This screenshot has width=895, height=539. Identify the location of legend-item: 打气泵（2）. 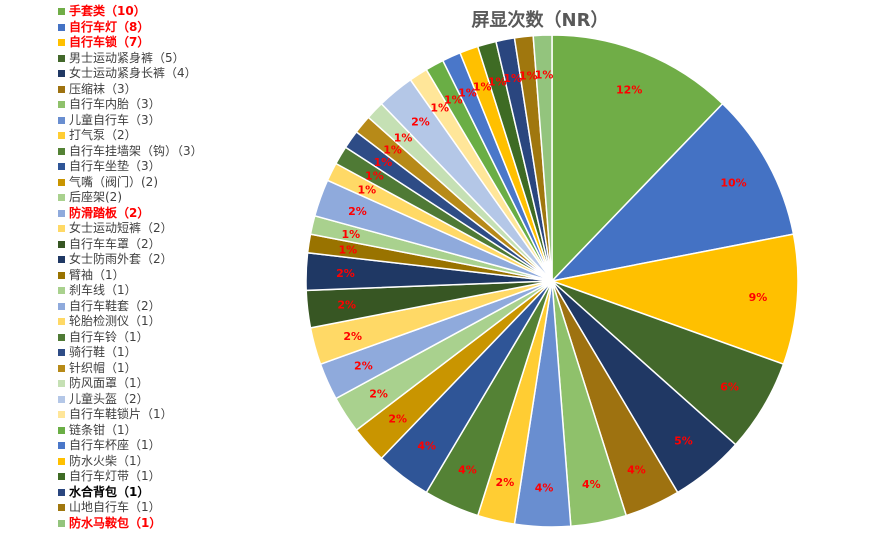
(183, 136).